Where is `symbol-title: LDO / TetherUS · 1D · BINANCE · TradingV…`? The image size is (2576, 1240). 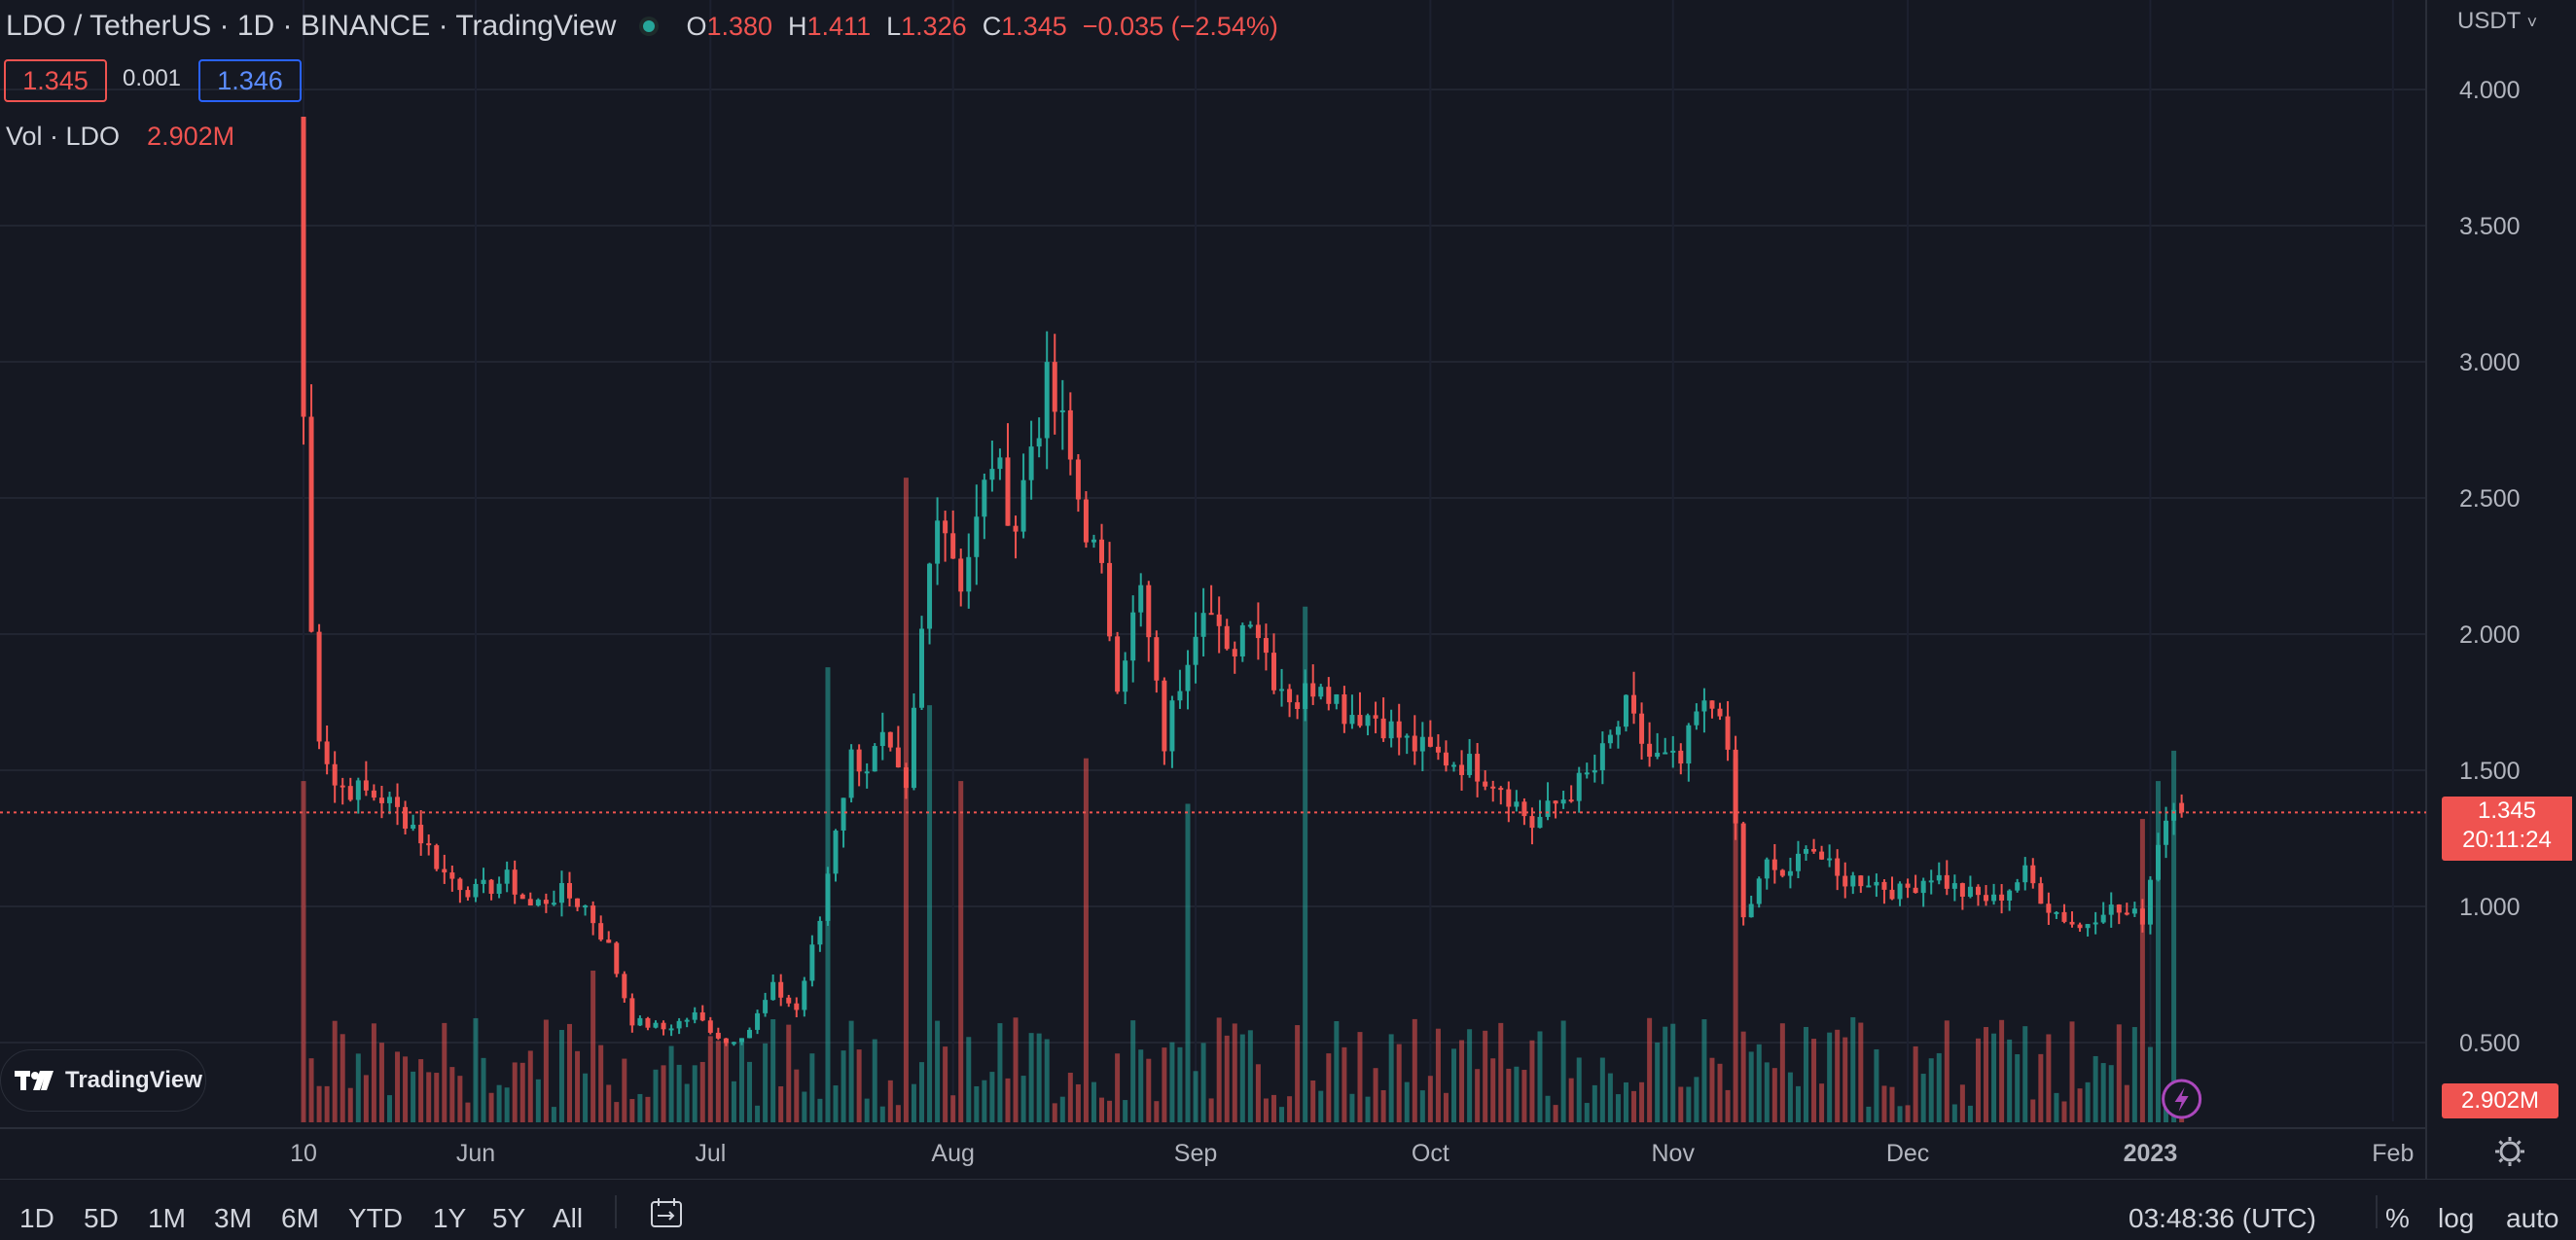 symbol-title: LDO / TetherUS · 1D · BINANCE · TradingV… is located at coordinates (311, 26).